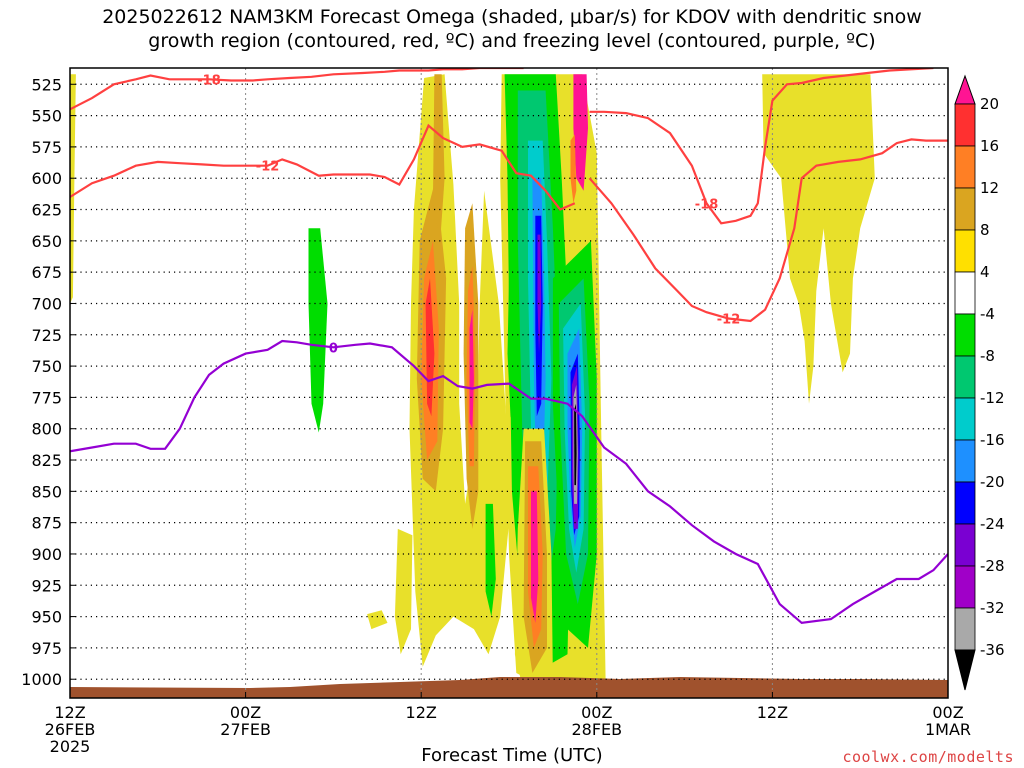  Describe the element at coordinates (46, 554) in the screenshot. I see `y-tick-label: 900` at that location.